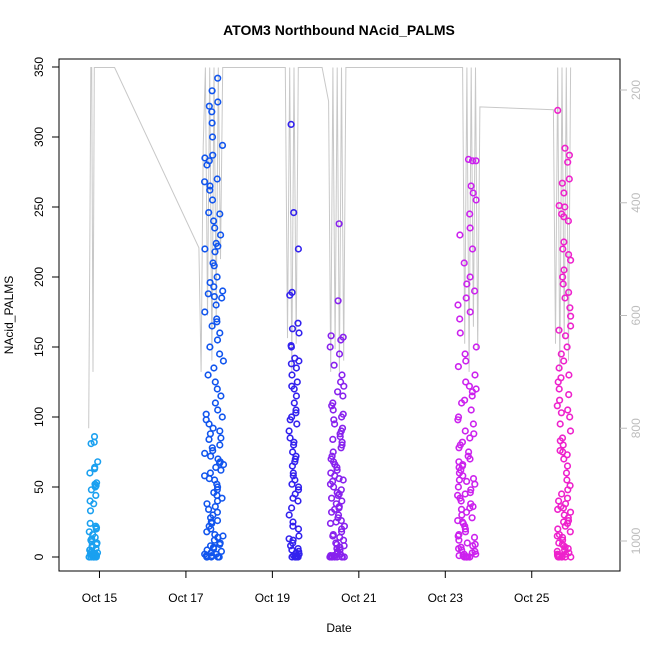 This screenshot has height=650, width=650. Describe the element at coordinates (39, 137) in the screenshot. I see `y-tick-label: 300` at that location.